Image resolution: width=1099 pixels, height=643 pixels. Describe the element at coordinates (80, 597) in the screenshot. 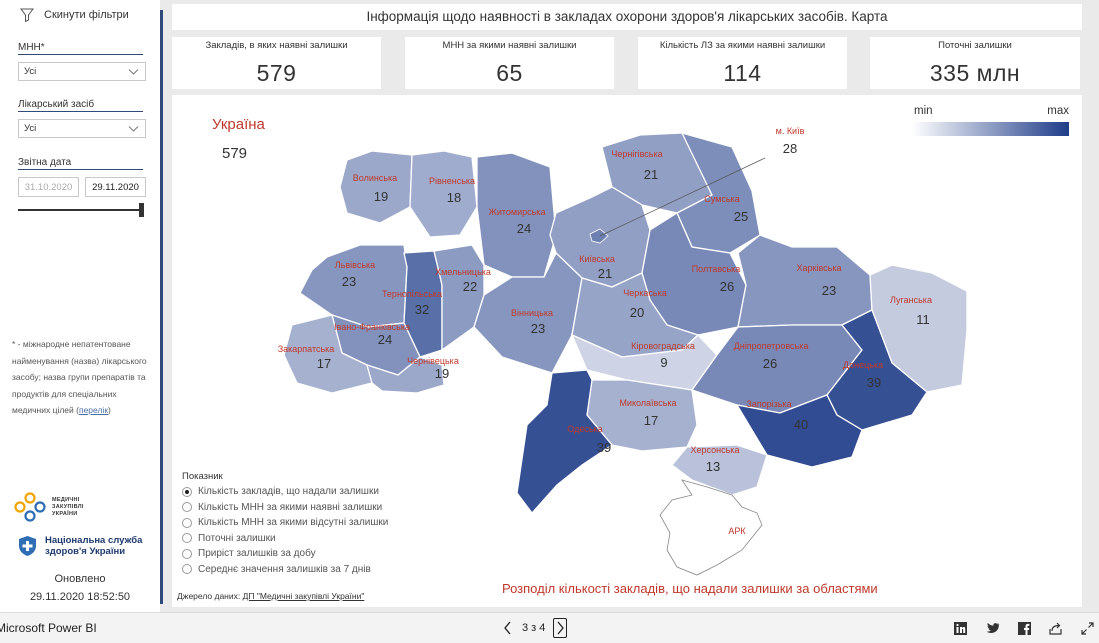

I see `updated-timestamp: 29.11.2020 18:52:50` at that location.